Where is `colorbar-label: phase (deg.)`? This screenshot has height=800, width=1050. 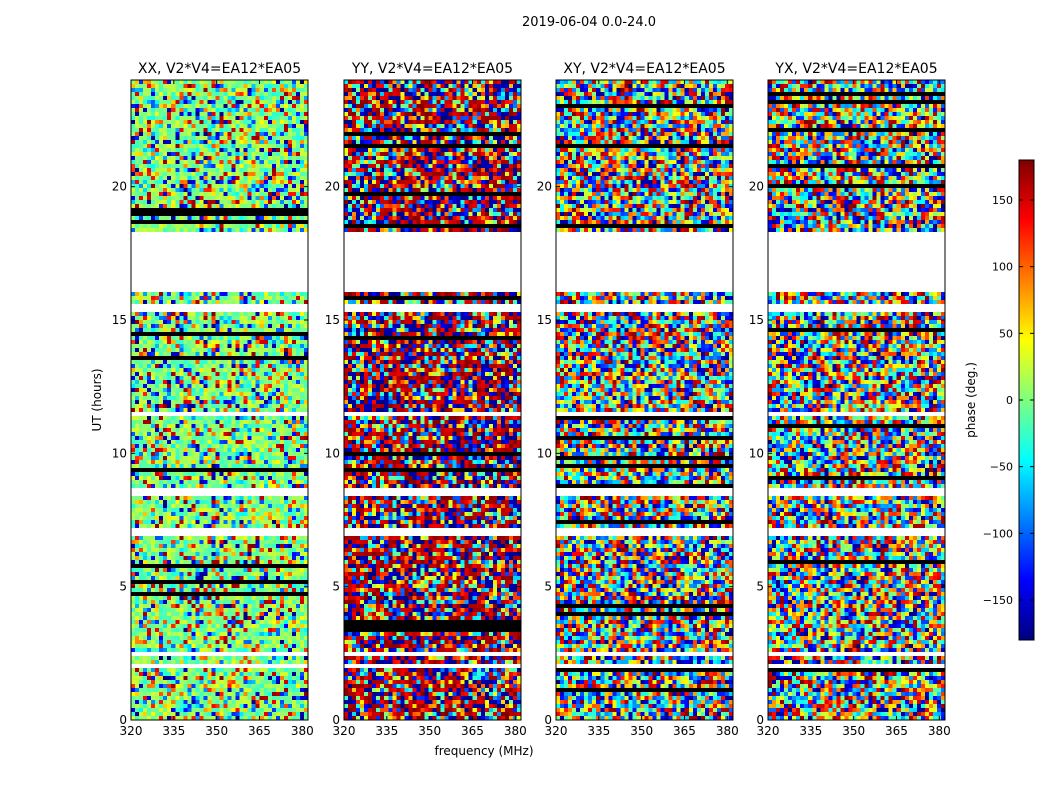 colorbar-label: phase (deg.) is located at coordinates (971, 400).